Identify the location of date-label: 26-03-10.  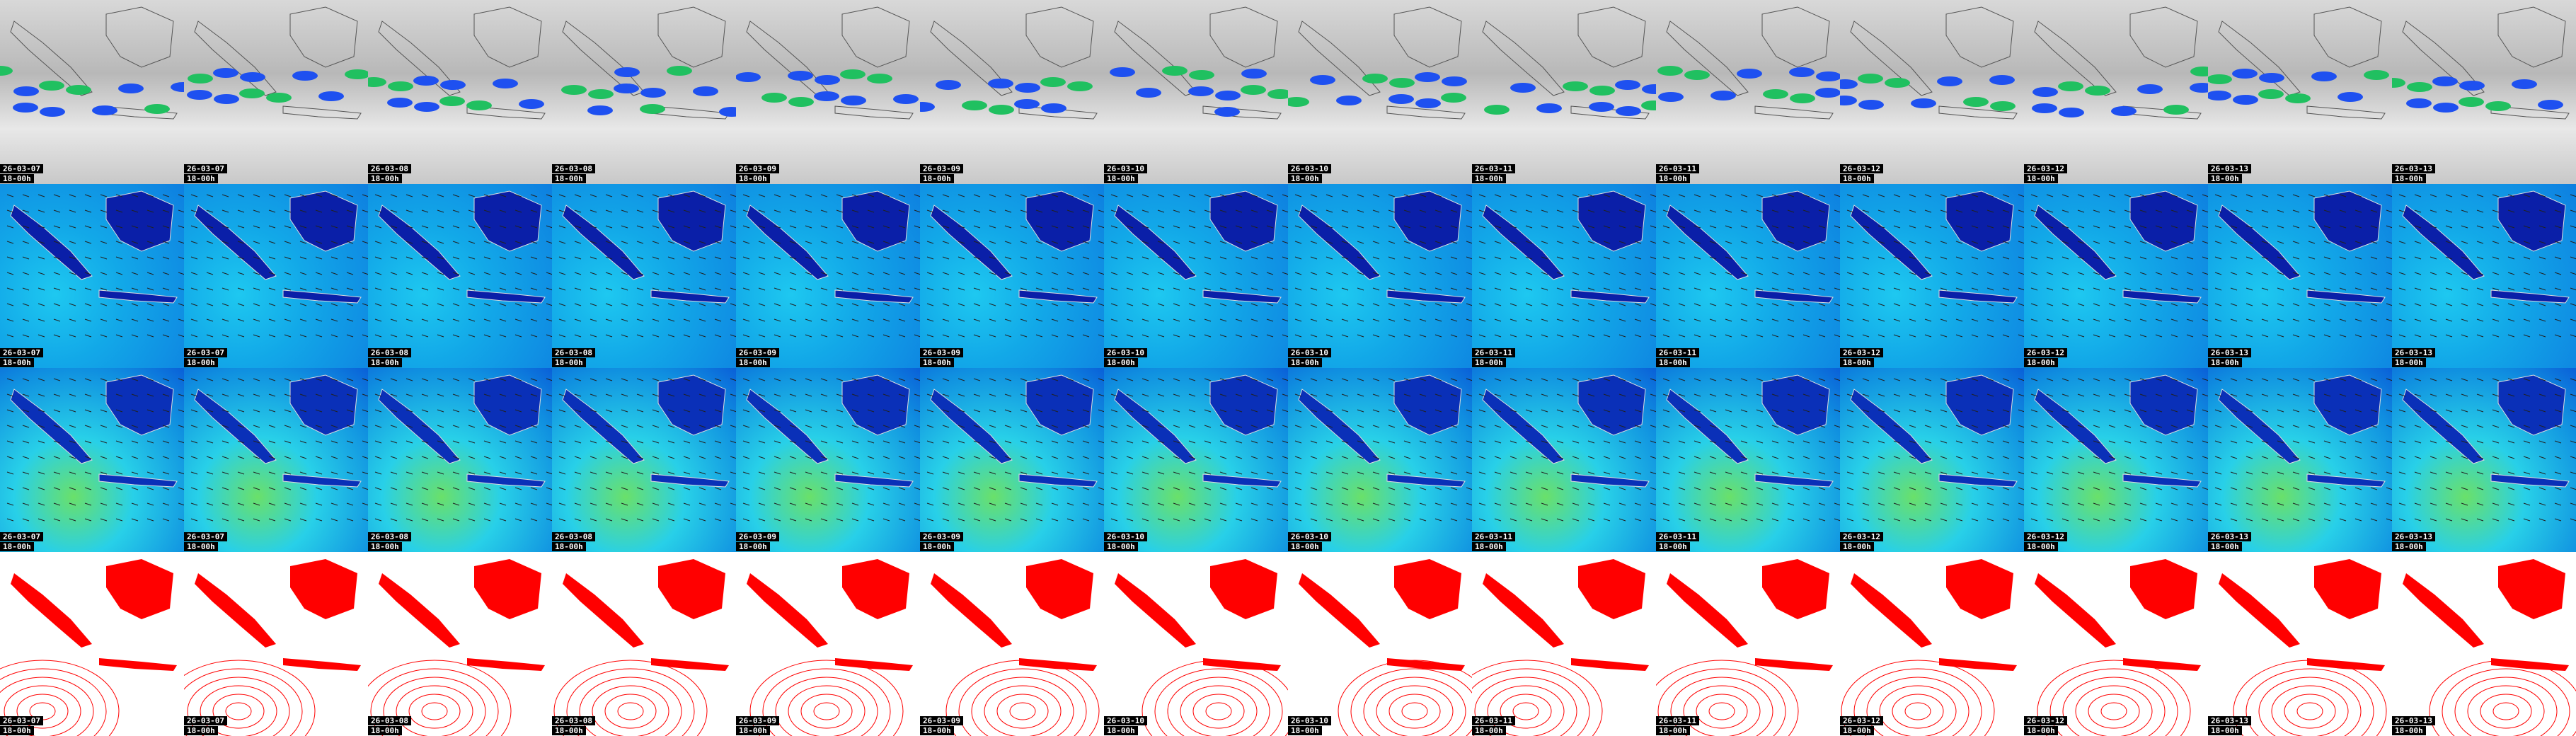
(1309, 353).